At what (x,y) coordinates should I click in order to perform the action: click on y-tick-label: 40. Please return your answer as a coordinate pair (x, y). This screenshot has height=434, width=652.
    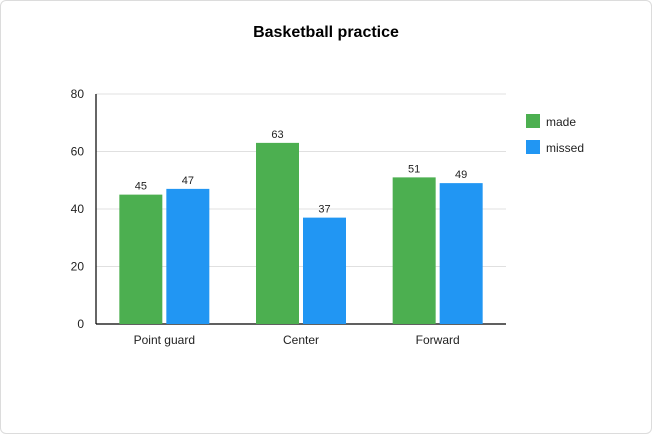
    Looking at the image, I should click on (78, 209).